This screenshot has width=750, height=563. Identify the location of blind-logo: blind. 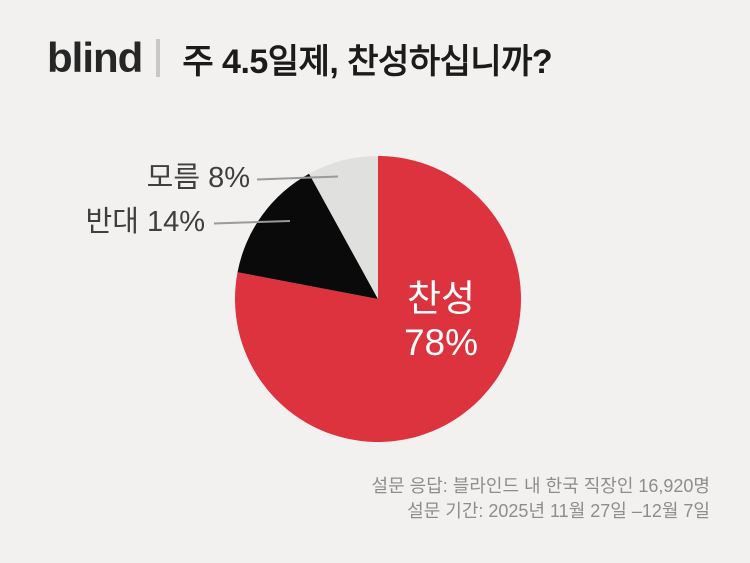
(95, 57).